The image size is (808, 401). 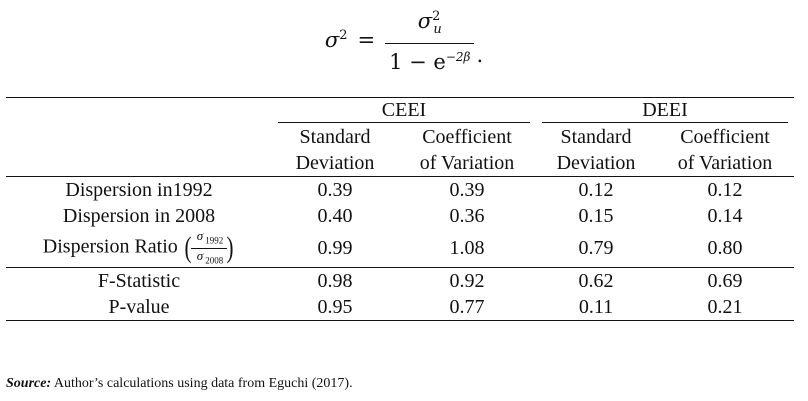 What do you see at coordinates (725, 281) in the screenshot?
I see `table-cell: 0.69` at bounding box center [725, 281].